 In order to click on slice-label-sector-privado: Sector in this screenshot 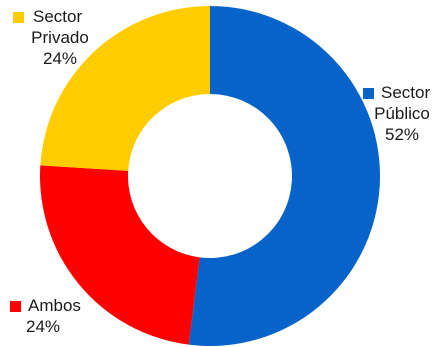, I will do `click(57, 16)`.